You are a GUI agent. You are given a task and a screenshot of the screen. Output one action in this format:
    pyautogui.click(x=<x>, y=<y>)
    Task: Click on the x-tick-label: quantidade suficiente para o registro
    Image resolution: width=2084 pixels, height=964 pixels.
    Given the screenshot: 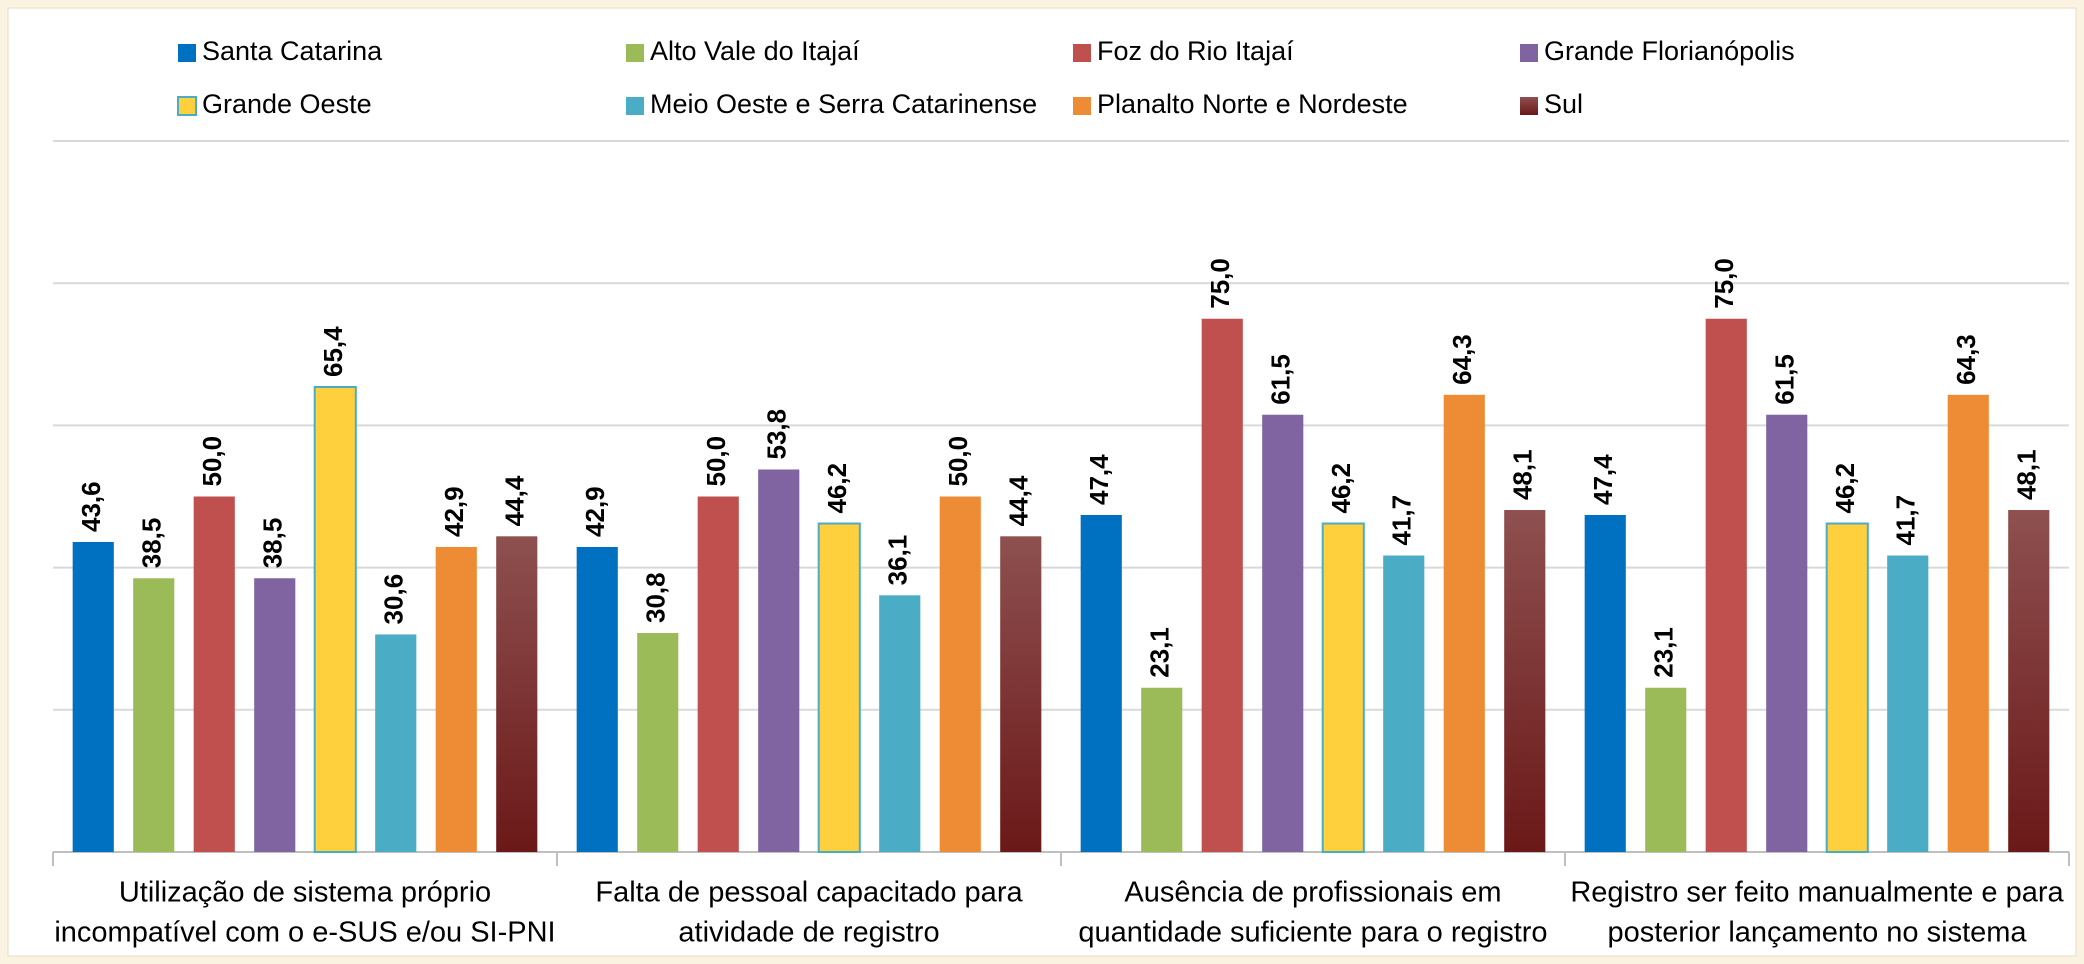 What is the action you would take?
    pyautogui.click(x=1312, y=933)
    